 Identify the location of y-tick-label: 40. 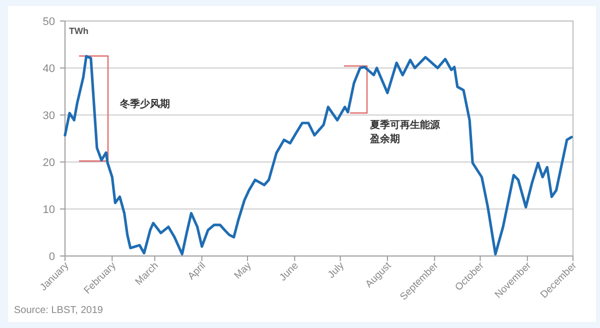
(48, 69).